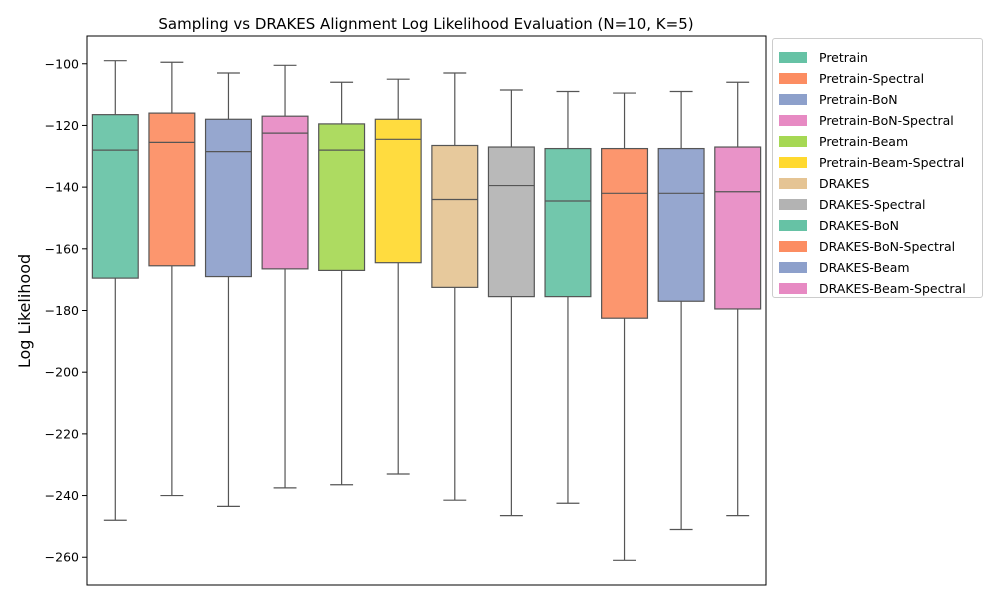 The height and width of the screenshot is (600, 1000). Describe the element at coordinates (62, 310) in the screenshot. I see `y-tick-label: −180` at that location.